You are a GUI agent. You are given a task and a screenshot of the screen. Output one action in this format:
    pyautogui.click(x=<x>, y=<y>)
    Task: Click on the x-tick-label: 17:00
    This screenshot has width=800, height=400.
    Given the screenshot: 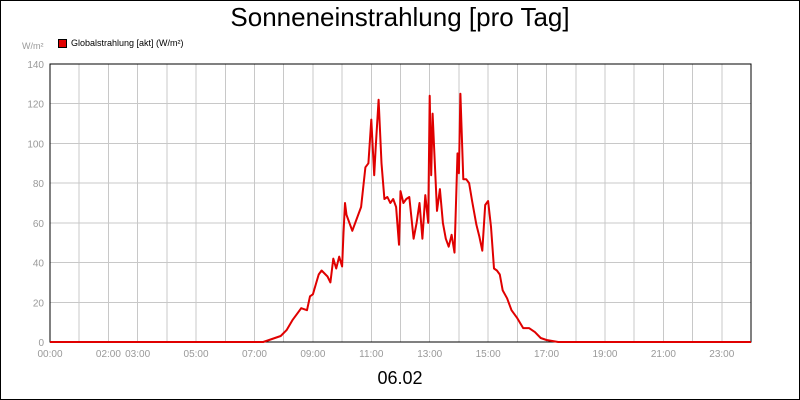 What is the action you would take?
    pyautogui.click(x=546, y=354)
    